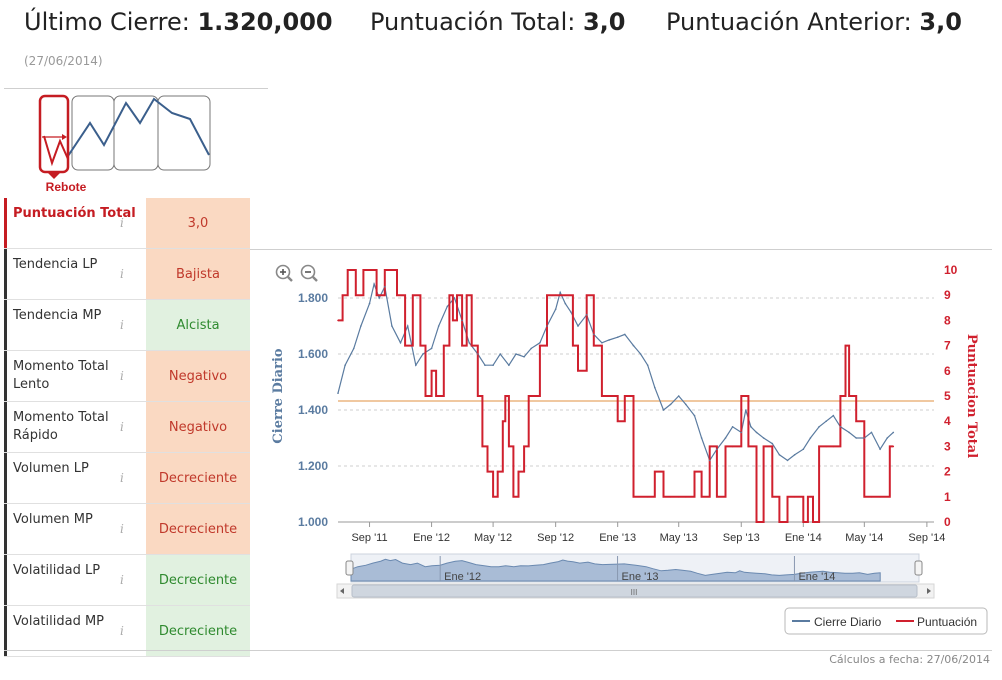 This screenshot has height=680, width=1002. Describe the element at coordinates (66, 187) in the screenshot. I see `pattern-label: Rebote` at that location.